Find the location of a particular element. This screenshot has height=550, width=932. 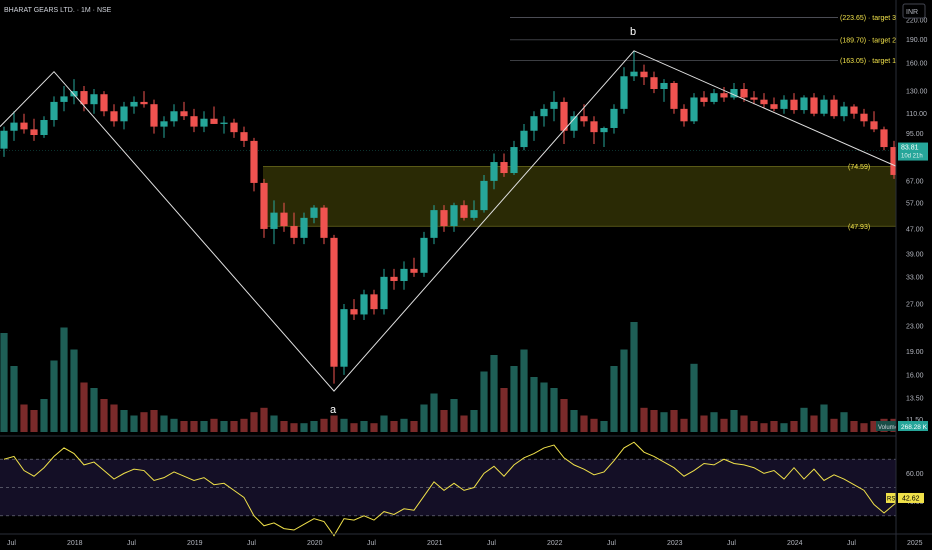

price-tick-label: 220.00 is located at coordinates (917, 20).